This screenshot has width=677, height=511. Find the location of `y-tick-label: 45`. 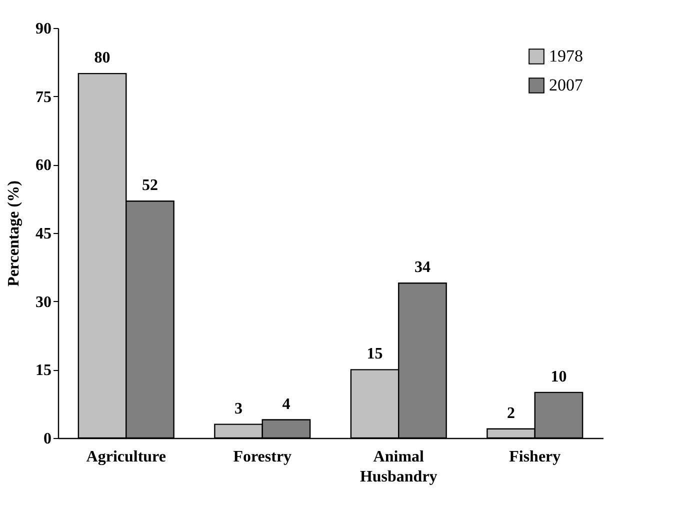

y-tick-label: 45 is located at coordinates (44, 234).